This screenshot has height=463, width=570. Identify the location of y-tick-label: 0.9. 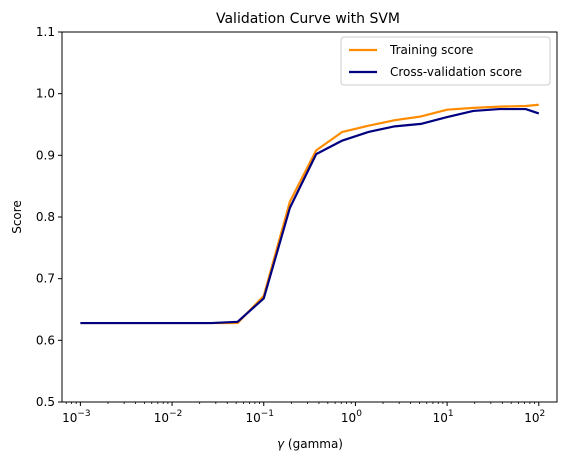
(45, 155).